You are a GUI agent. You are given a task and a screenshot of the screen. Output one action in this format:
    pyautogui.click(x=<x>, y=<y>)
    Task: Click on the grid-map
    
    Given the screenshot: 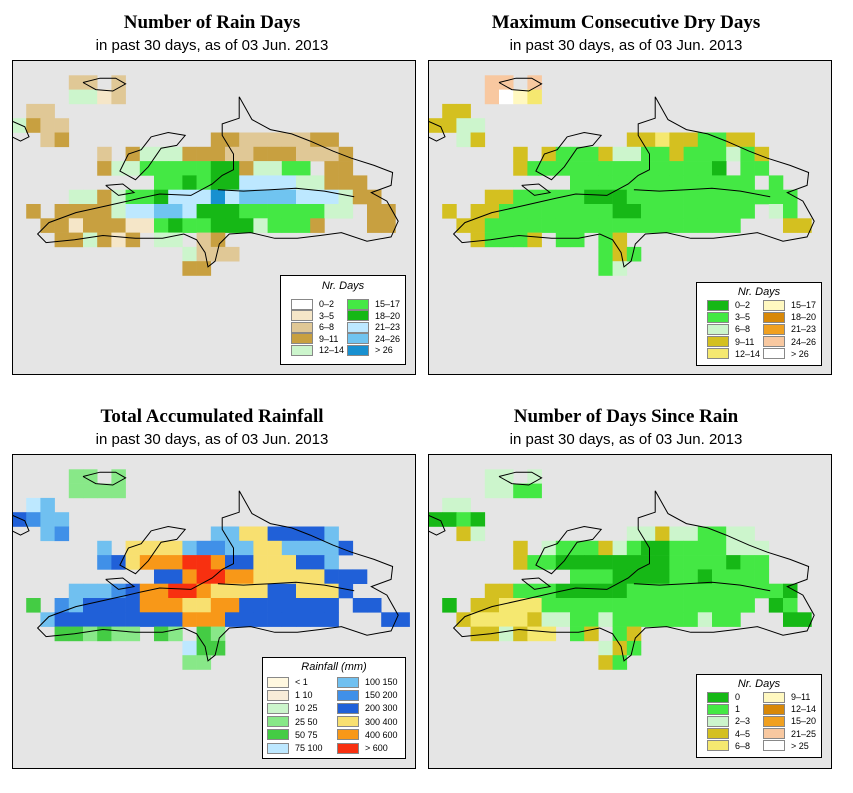 What is the action you would take?
    pyautogui.click(x=211, y=569)
    